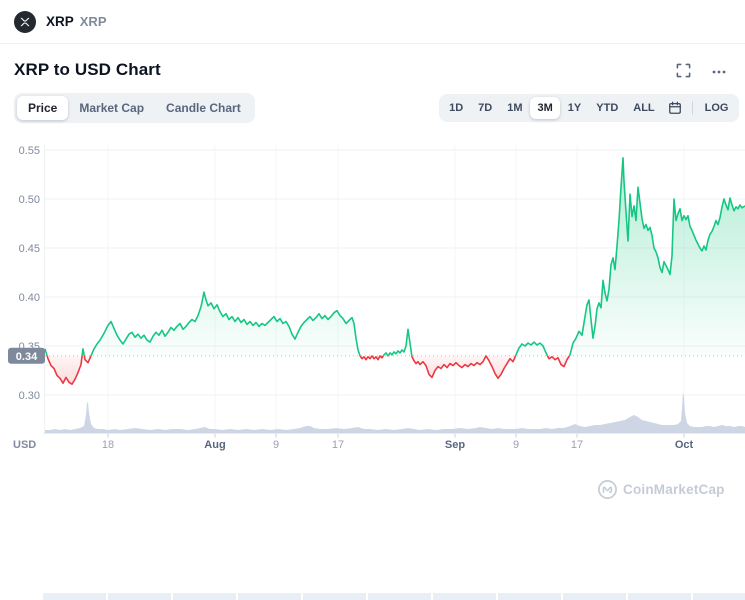 The image size is (745, 600). I want to click on coin-name: XRP, so click(60, 21).